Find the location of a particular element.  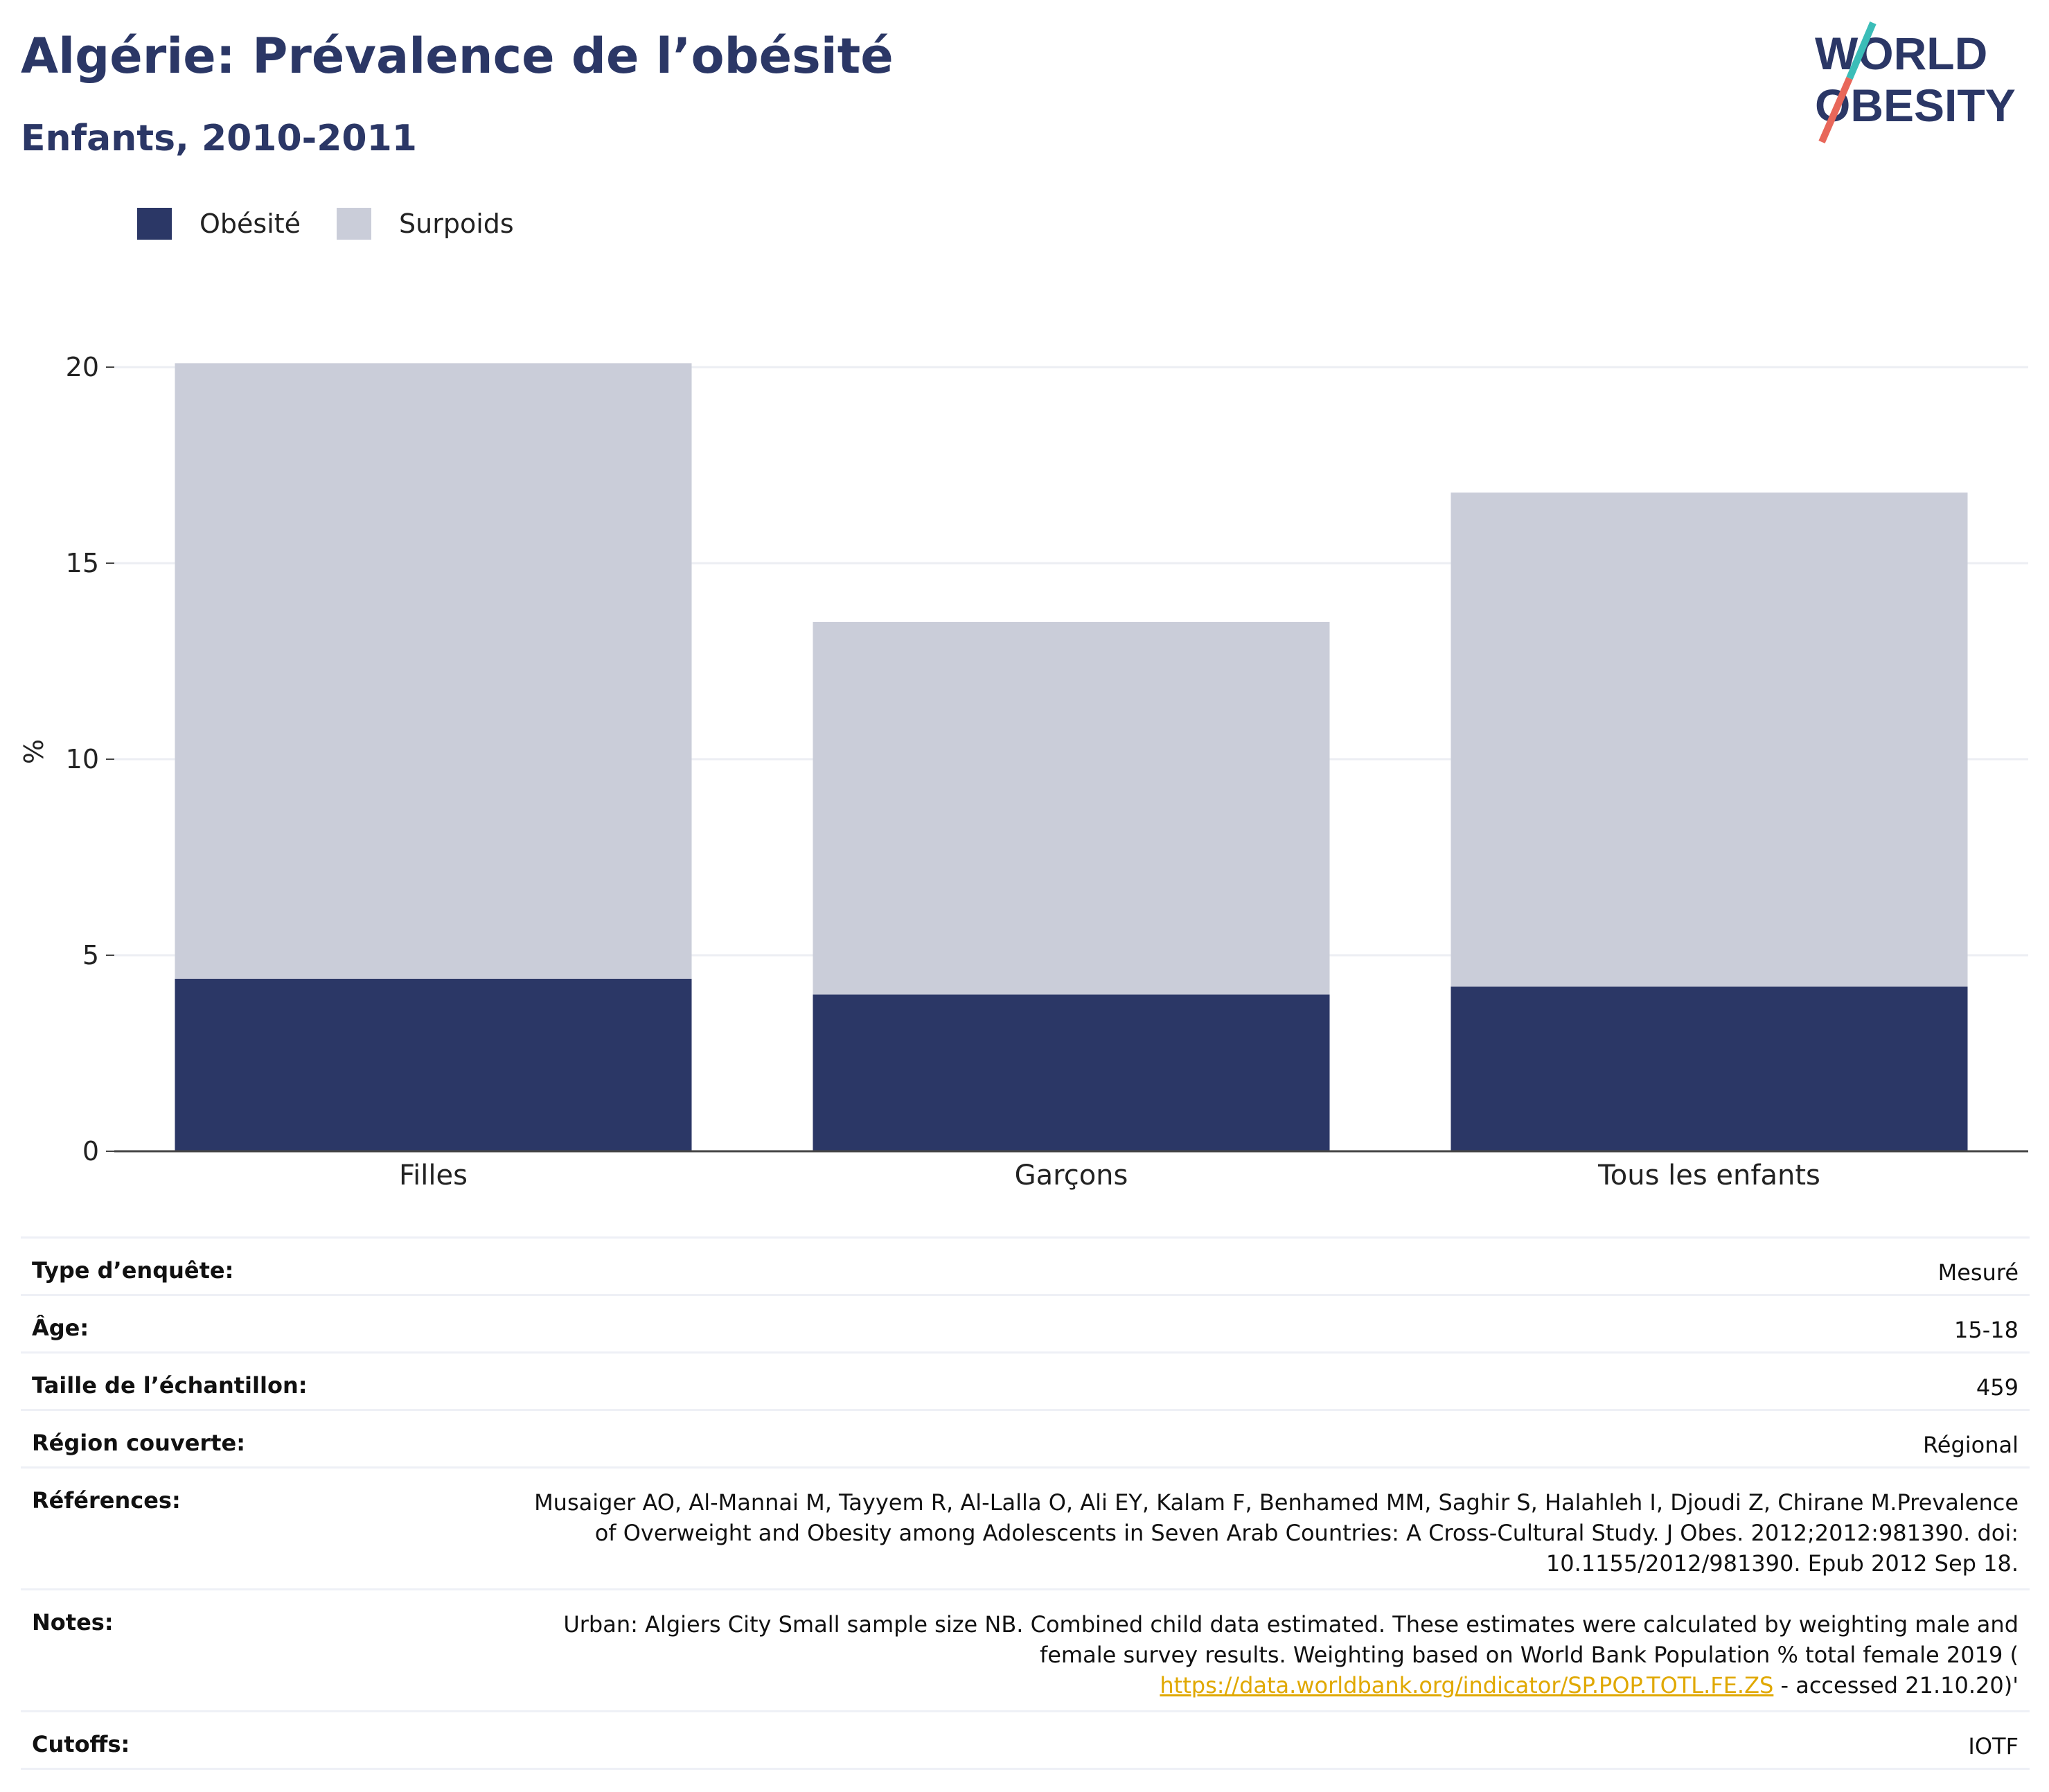

legend-item-obesity: Obésité is located at coordinates (219, 224).